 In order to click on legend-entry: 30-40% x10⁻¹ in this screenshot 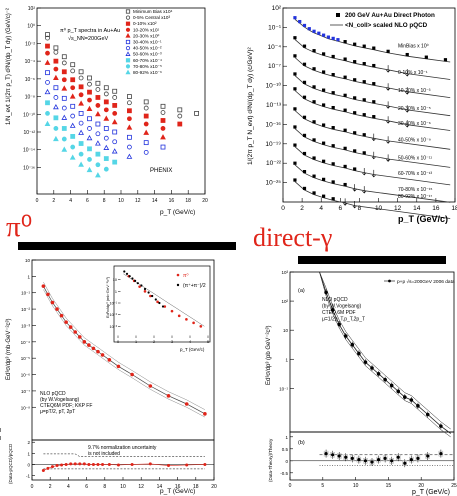, I will do `click(147, 42)`.